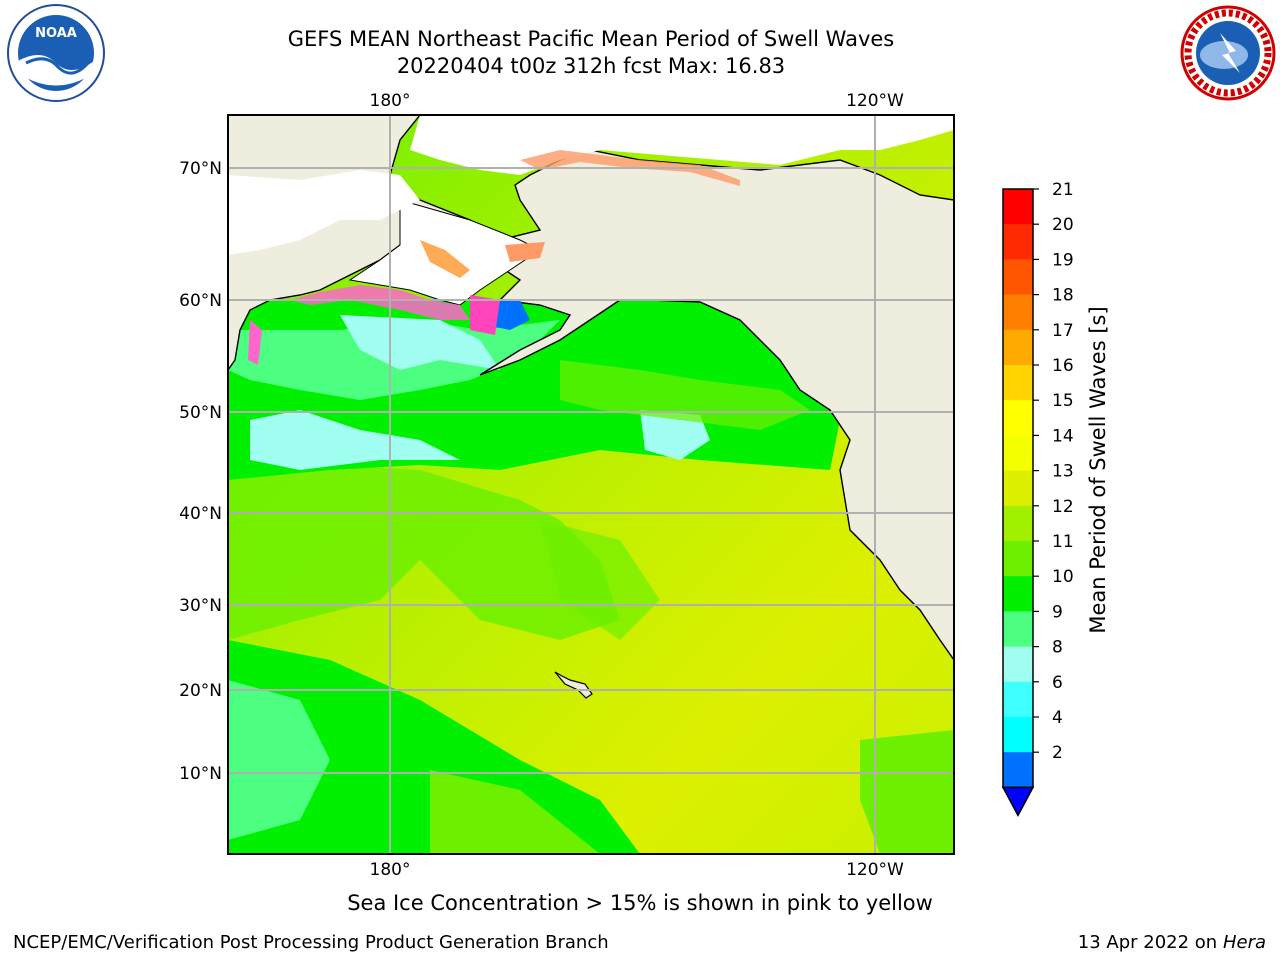 This screenshot has height=960, width=1280. Describe the element at coordinates (1057, 718) in the screenshot. I see `colorbar-tick-label: 4` at that location.